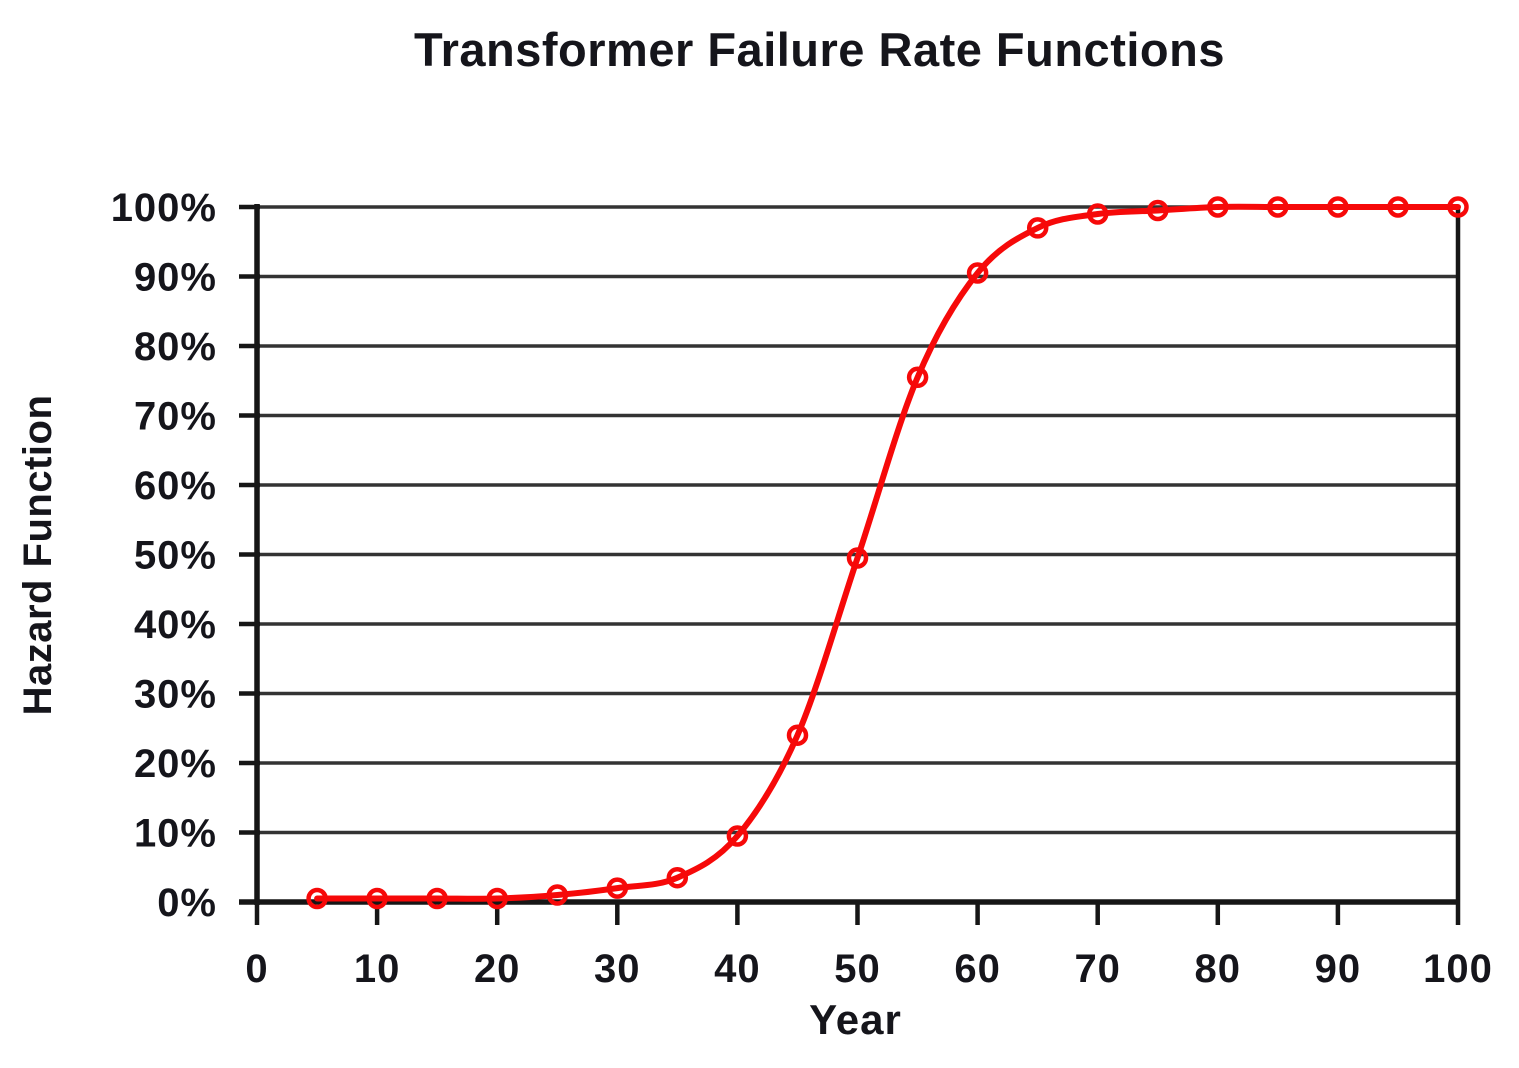 The width and height of the screenshot is (1519, 1068). Describe the element at coordinates (175, 278) in the screenshot. I see `y-tick-label: 90%` at that location.